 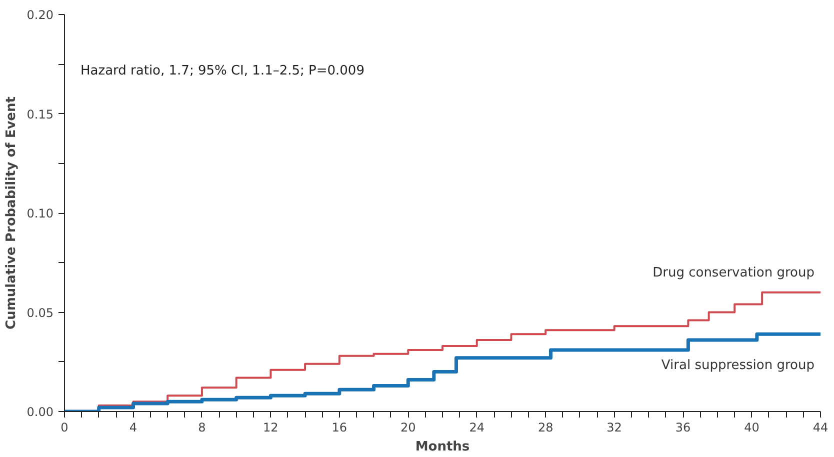 I want to click on x-tick-label: 44, so click(x=820, y=427).